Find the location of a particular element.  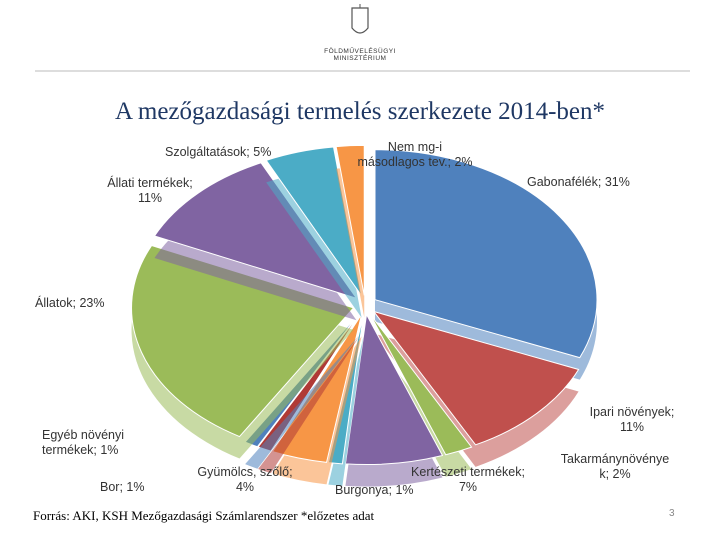

slice-label: Kertészeti termékek; 7% is located at coordinates (468, 479).